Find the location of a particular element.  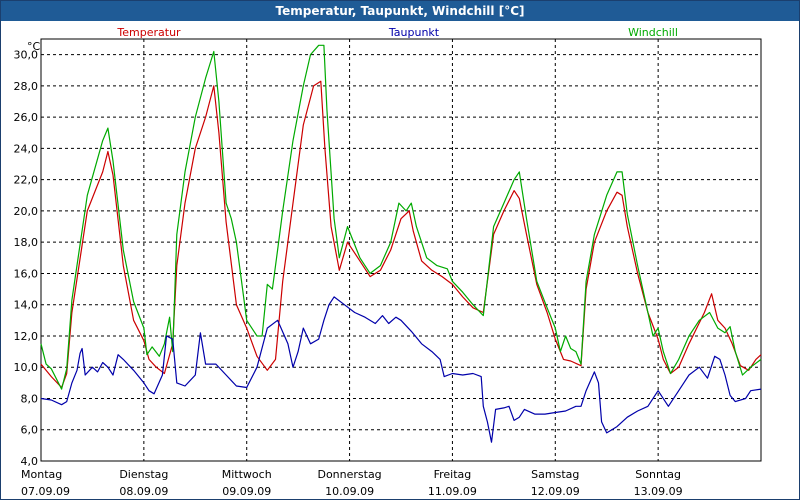

legend-item-taupunkt: Taupunkt is located at coordinates (414, 32).